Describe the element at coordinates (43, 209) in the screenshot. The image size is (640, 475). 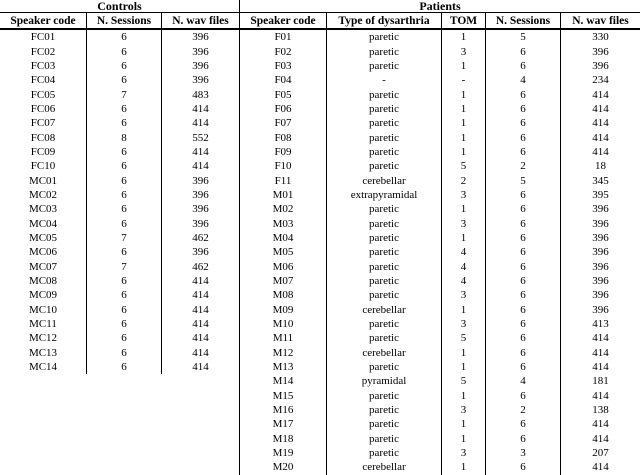
I see `speaker-code-cell: MC03` at that location.